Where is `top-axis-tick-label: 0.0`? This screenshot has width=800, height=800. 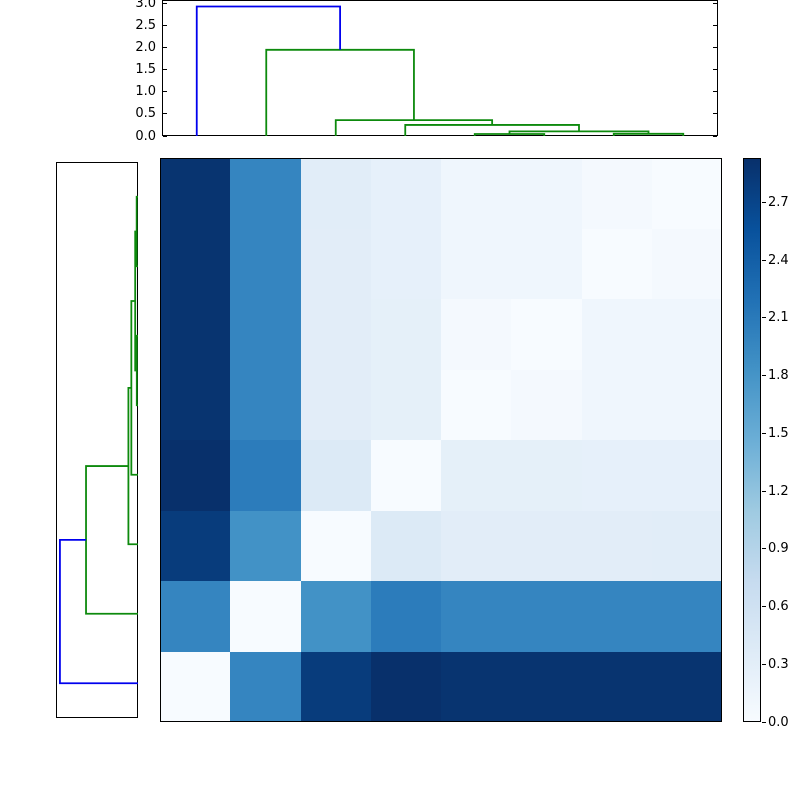
top-axis-tick-label: 0.0 is located at coordinates (145, 136).